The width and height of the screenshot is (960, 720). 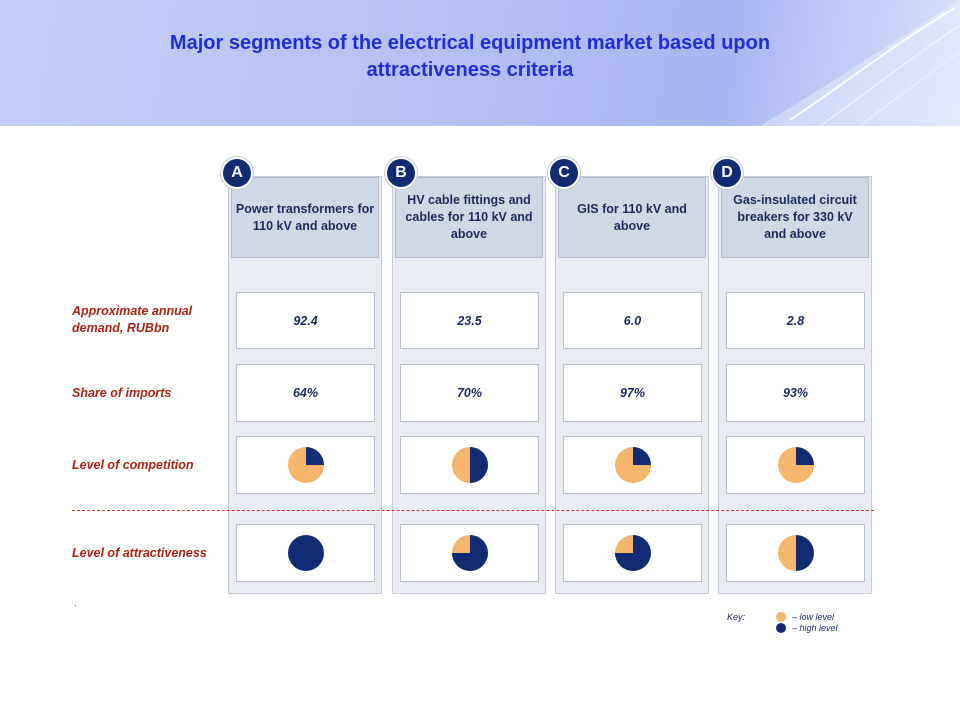 I want to click on column-a-header: Power transformers for 110 kV and above, so click(x=305, y=217).